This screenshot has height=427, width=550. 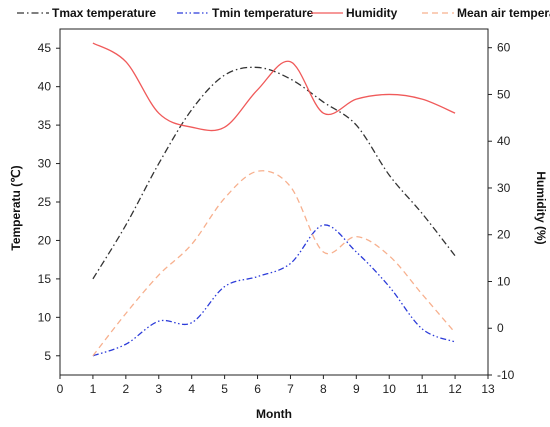 What do you see at coordinates (45, 48) in the screenshot?
I see `y-tick-label: 45` at bounding box center [45, 48].